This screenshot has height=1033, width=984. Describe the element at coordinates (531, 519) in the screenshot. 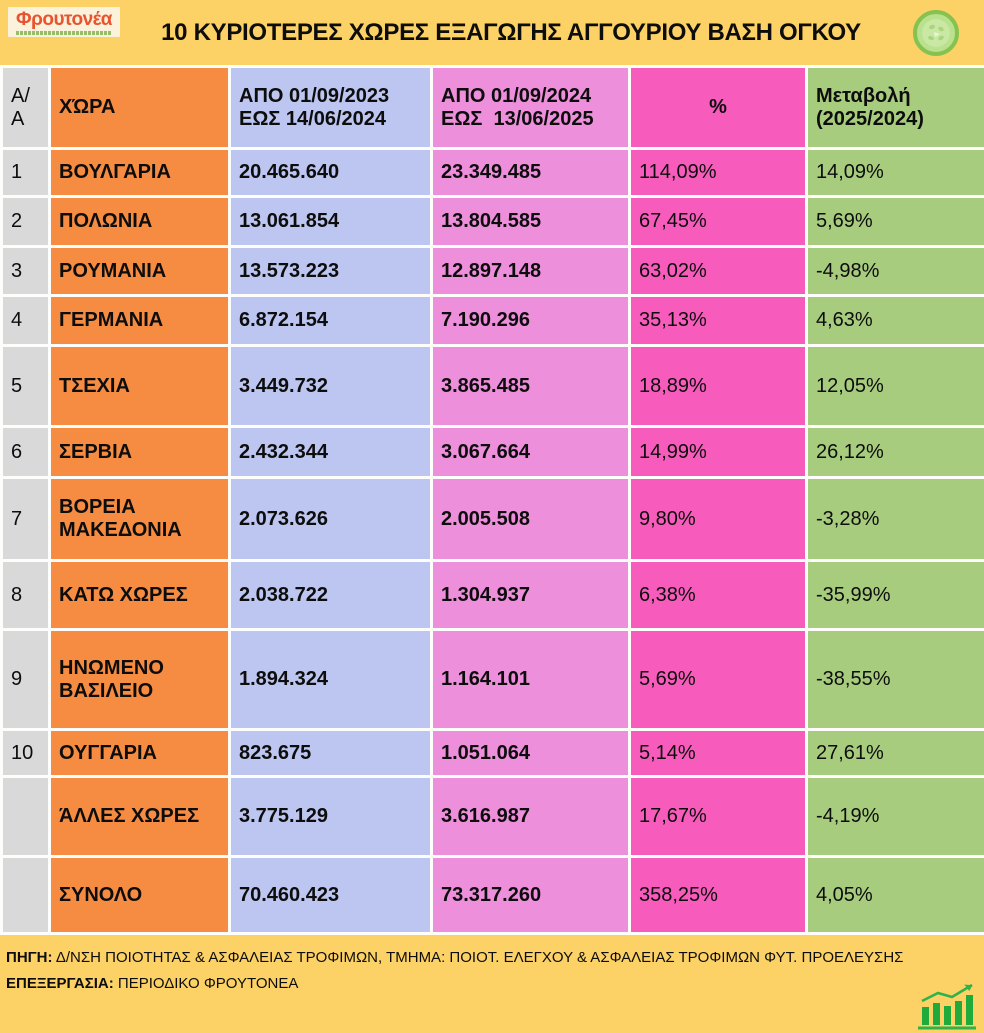

I see `volume-2025-cell: 2.005.508` at that location.